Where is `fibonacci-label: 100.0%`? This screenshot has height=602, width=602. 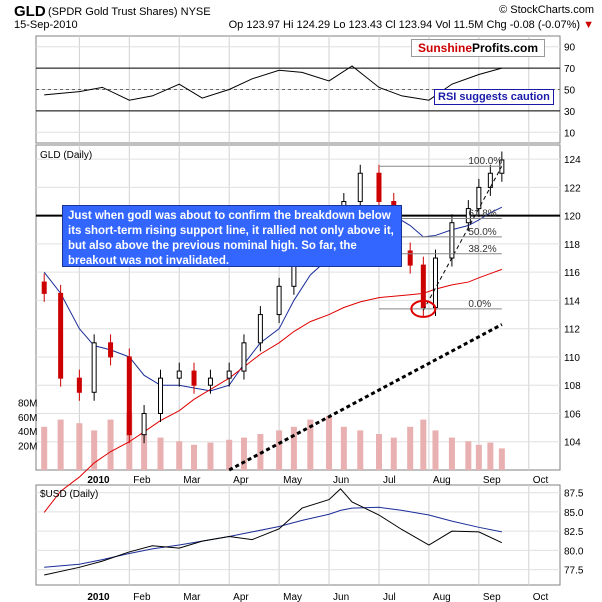
fibonacci-label: 100.0% is located at coordinates (485, 161).